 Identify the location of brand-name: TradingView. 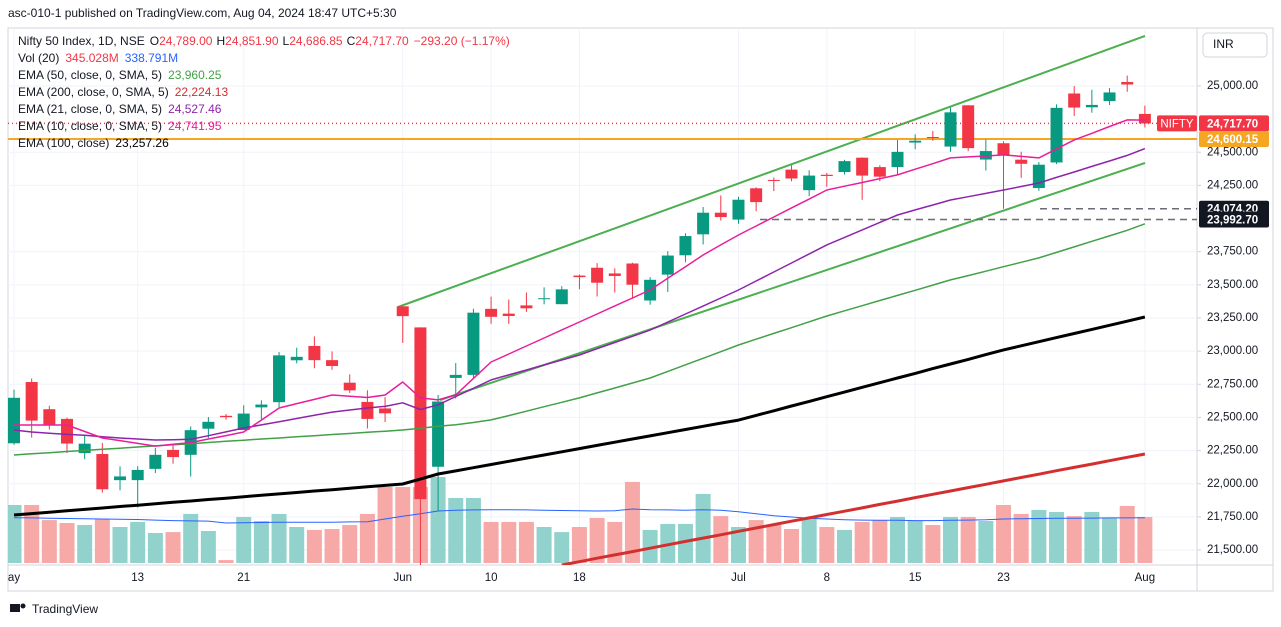
(65, 609).